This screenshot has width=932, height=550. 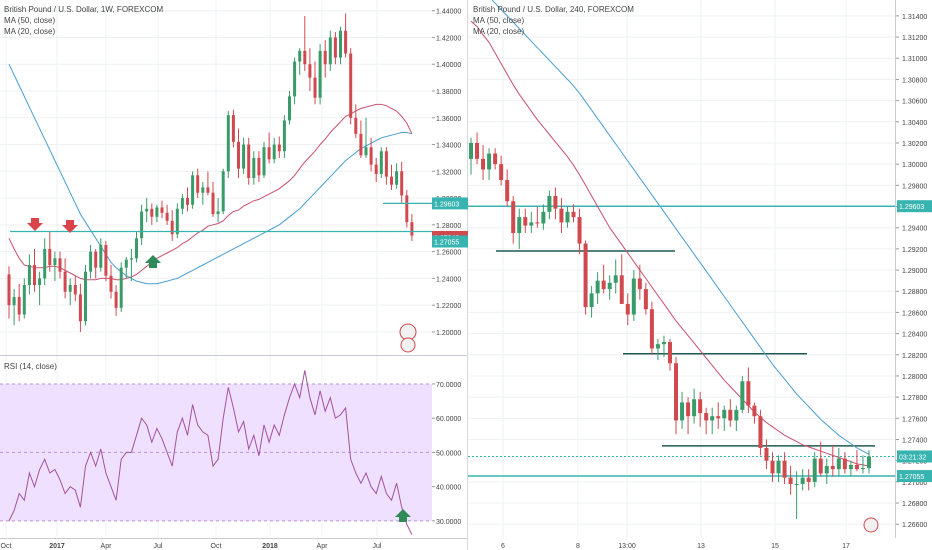 I want to click on h4-price-tick-label: 1.29400, so click(x=914, y=229).